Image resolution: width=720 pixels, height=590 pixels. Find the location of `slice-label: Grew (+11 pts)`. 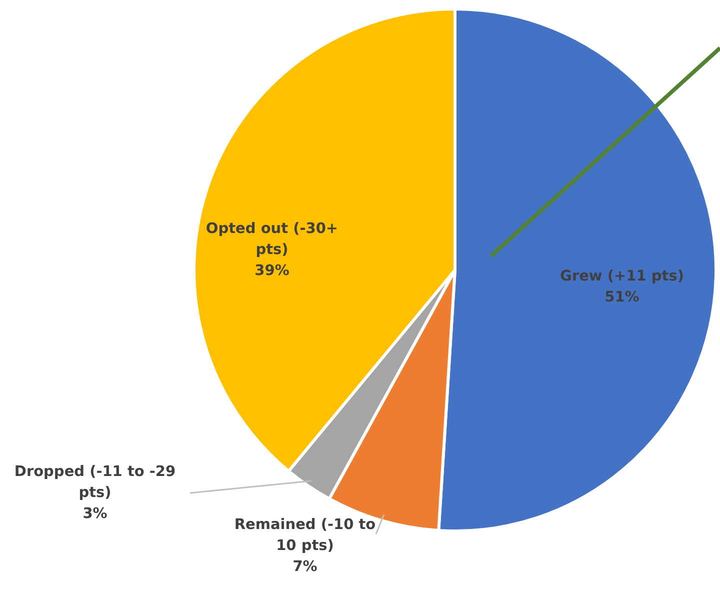

slice-label: Grew (+11 pts) is located at coordinates (622, 276).